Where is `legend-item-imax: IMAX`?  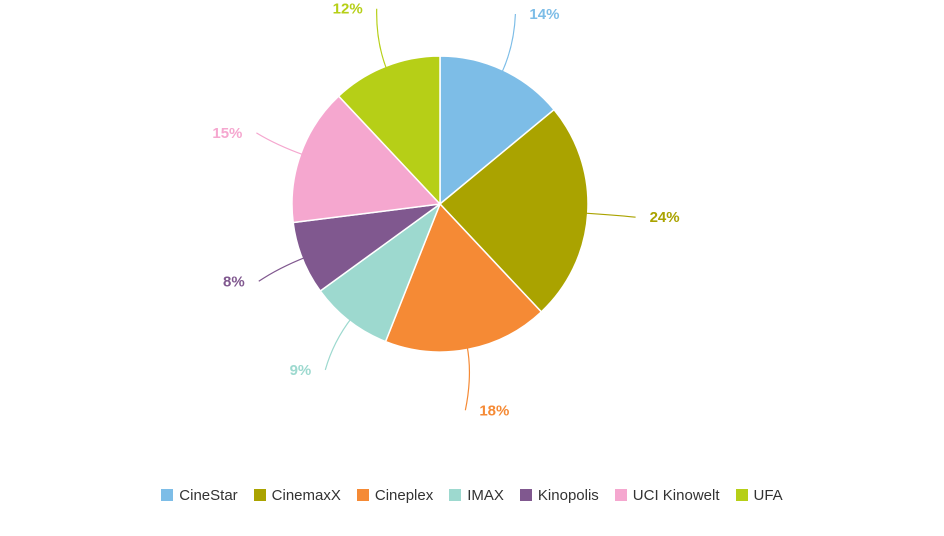 legend-item-imax: IMAX is located at coordinates (476, 495).